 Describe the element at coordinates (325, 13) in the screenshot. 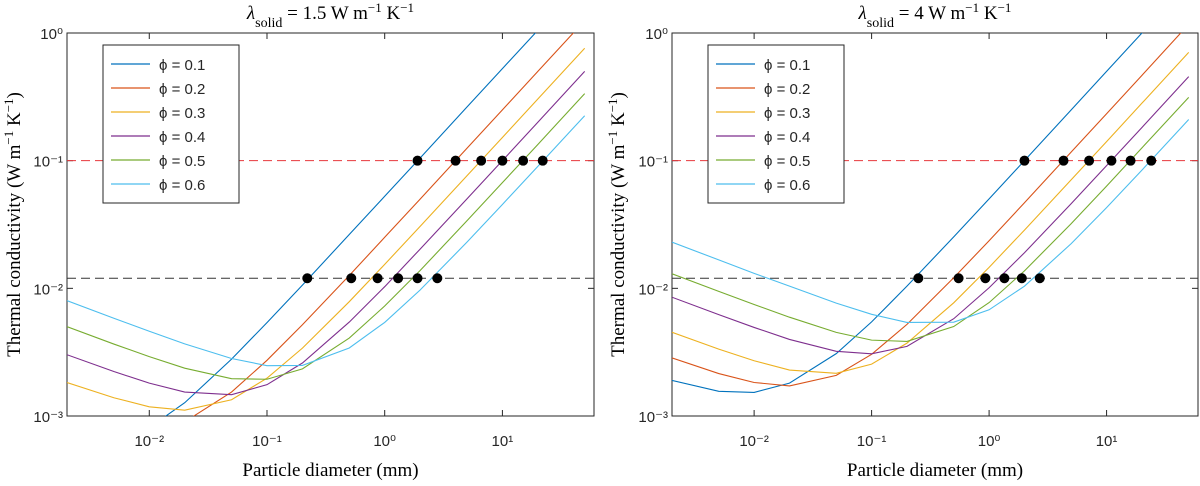

I see `title-part: = 1.5 W m` at that location.